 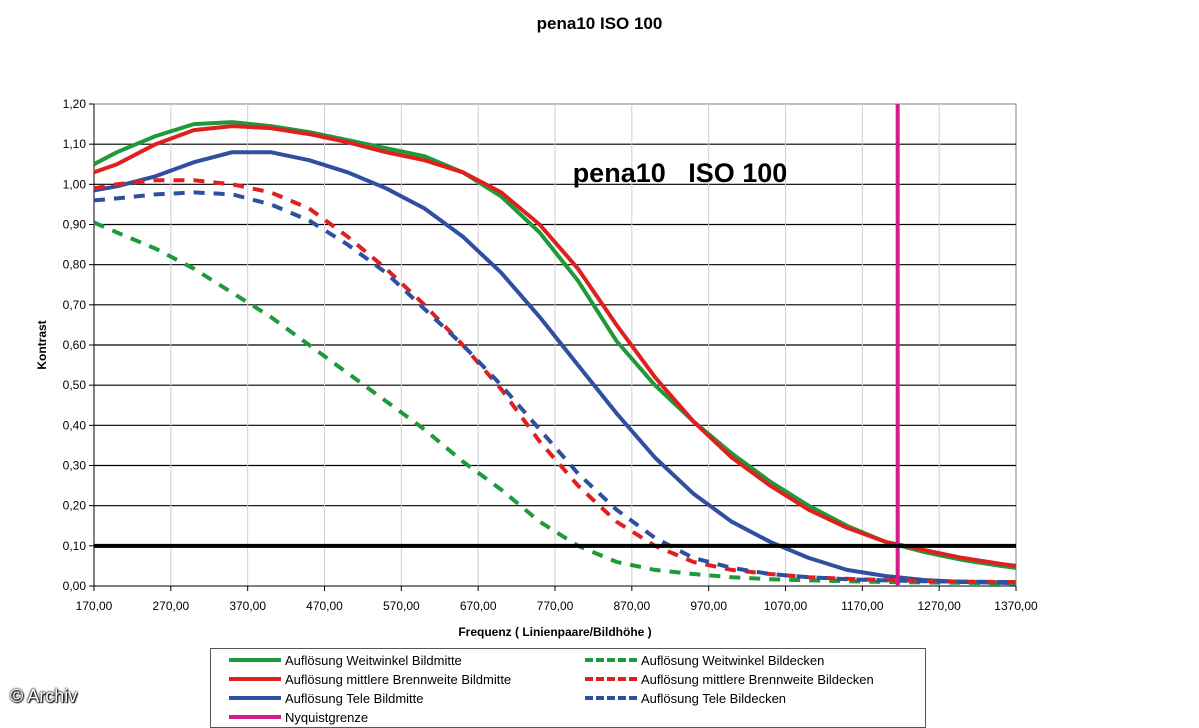 What do you see at coordinates (478, 606) in the screenshot?
I see `x-tick-label: 670,00` at bounding box center [478, 606].